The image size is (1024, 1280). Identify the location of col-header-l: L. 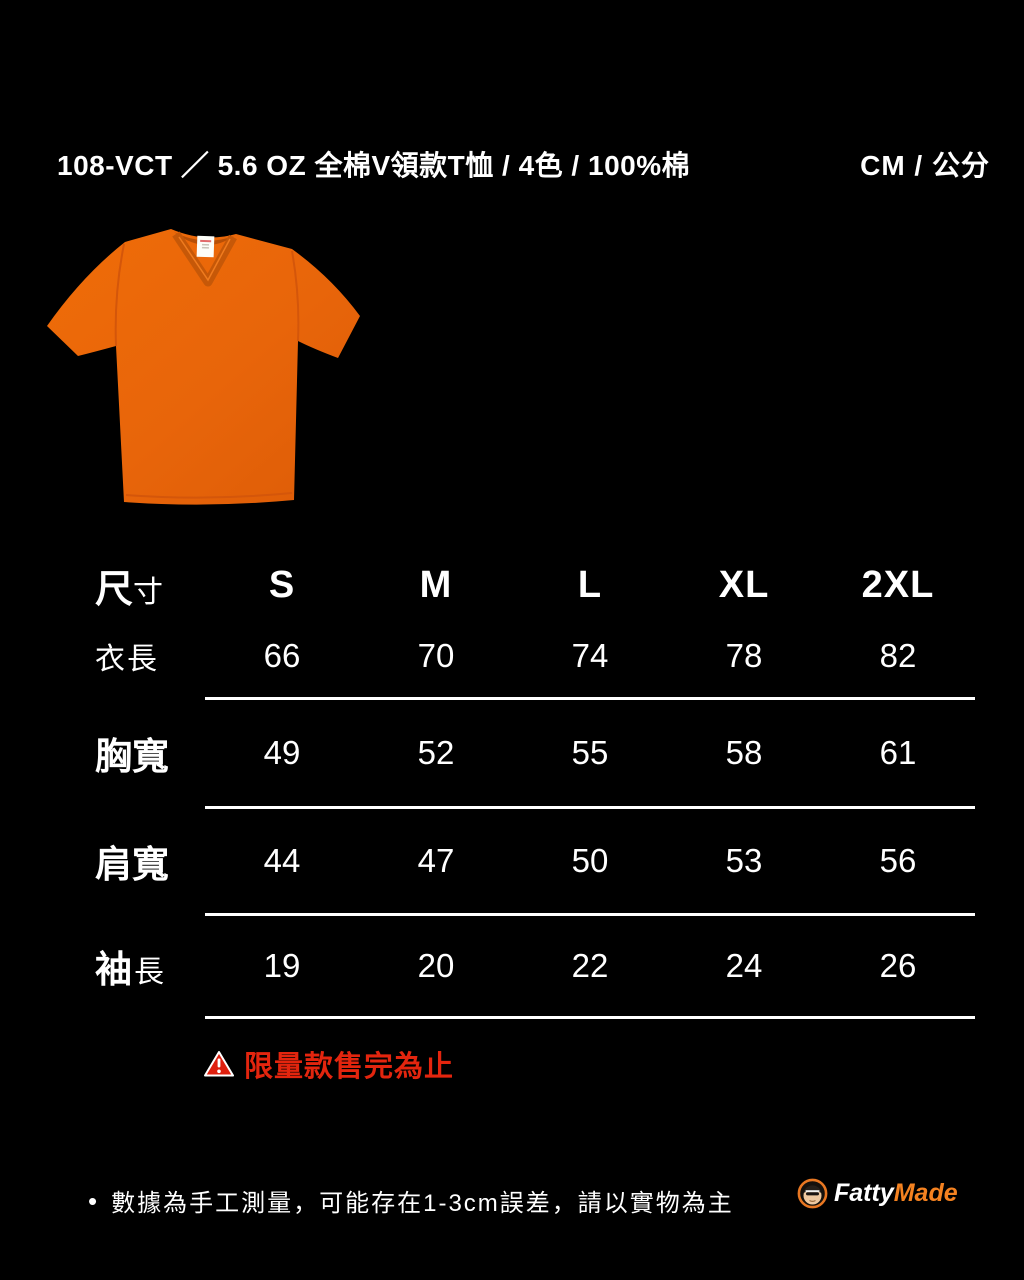
(590, 584).